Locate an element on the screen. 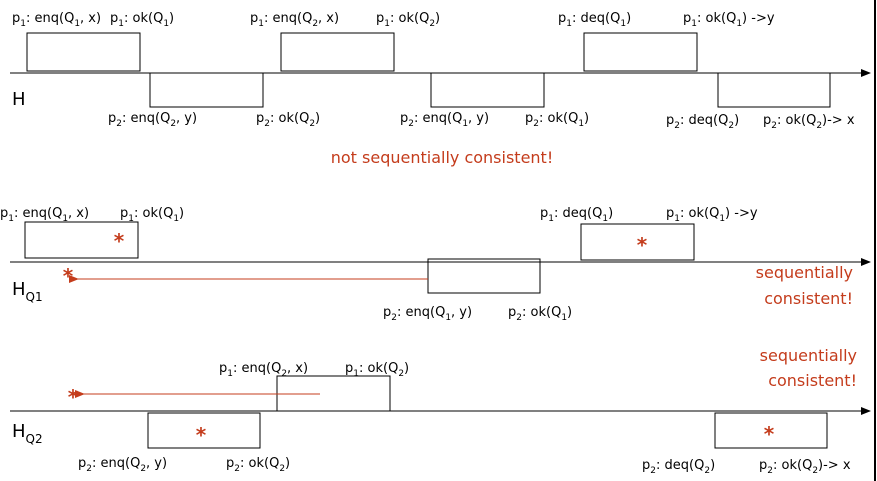 Image resolution: width=877 pixels, height=481 pixels. history-label: HQ1 is located at coordinates (27, 291).